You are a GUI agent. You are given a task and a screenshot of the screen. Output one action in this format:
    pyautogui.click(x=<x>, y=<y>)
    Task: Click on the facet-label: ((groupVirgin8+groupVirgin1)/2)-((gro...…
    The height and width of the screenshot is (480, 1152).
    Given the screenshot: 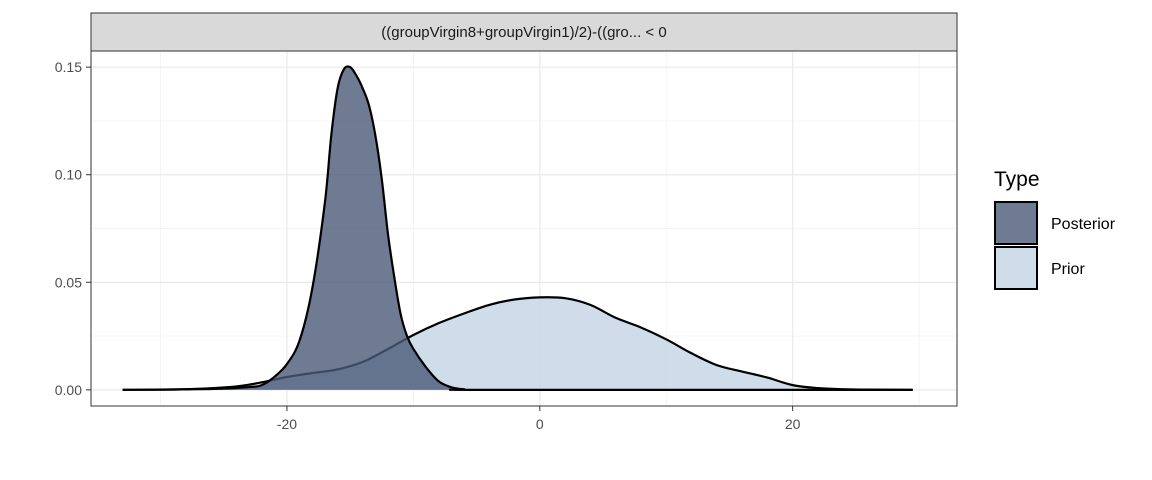 What is the action you would take?
    pyautogui.click(x=523, y=32)
    